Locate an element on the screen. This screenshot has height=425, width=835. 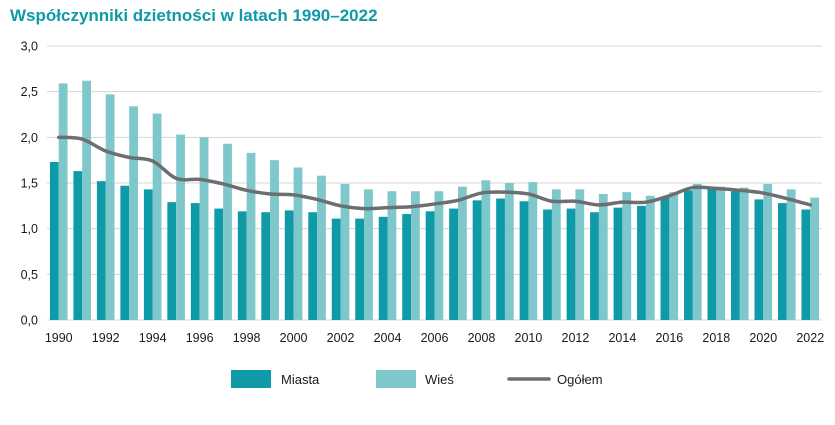
bar-miasta-2017 is located at coordinates (688, 255).